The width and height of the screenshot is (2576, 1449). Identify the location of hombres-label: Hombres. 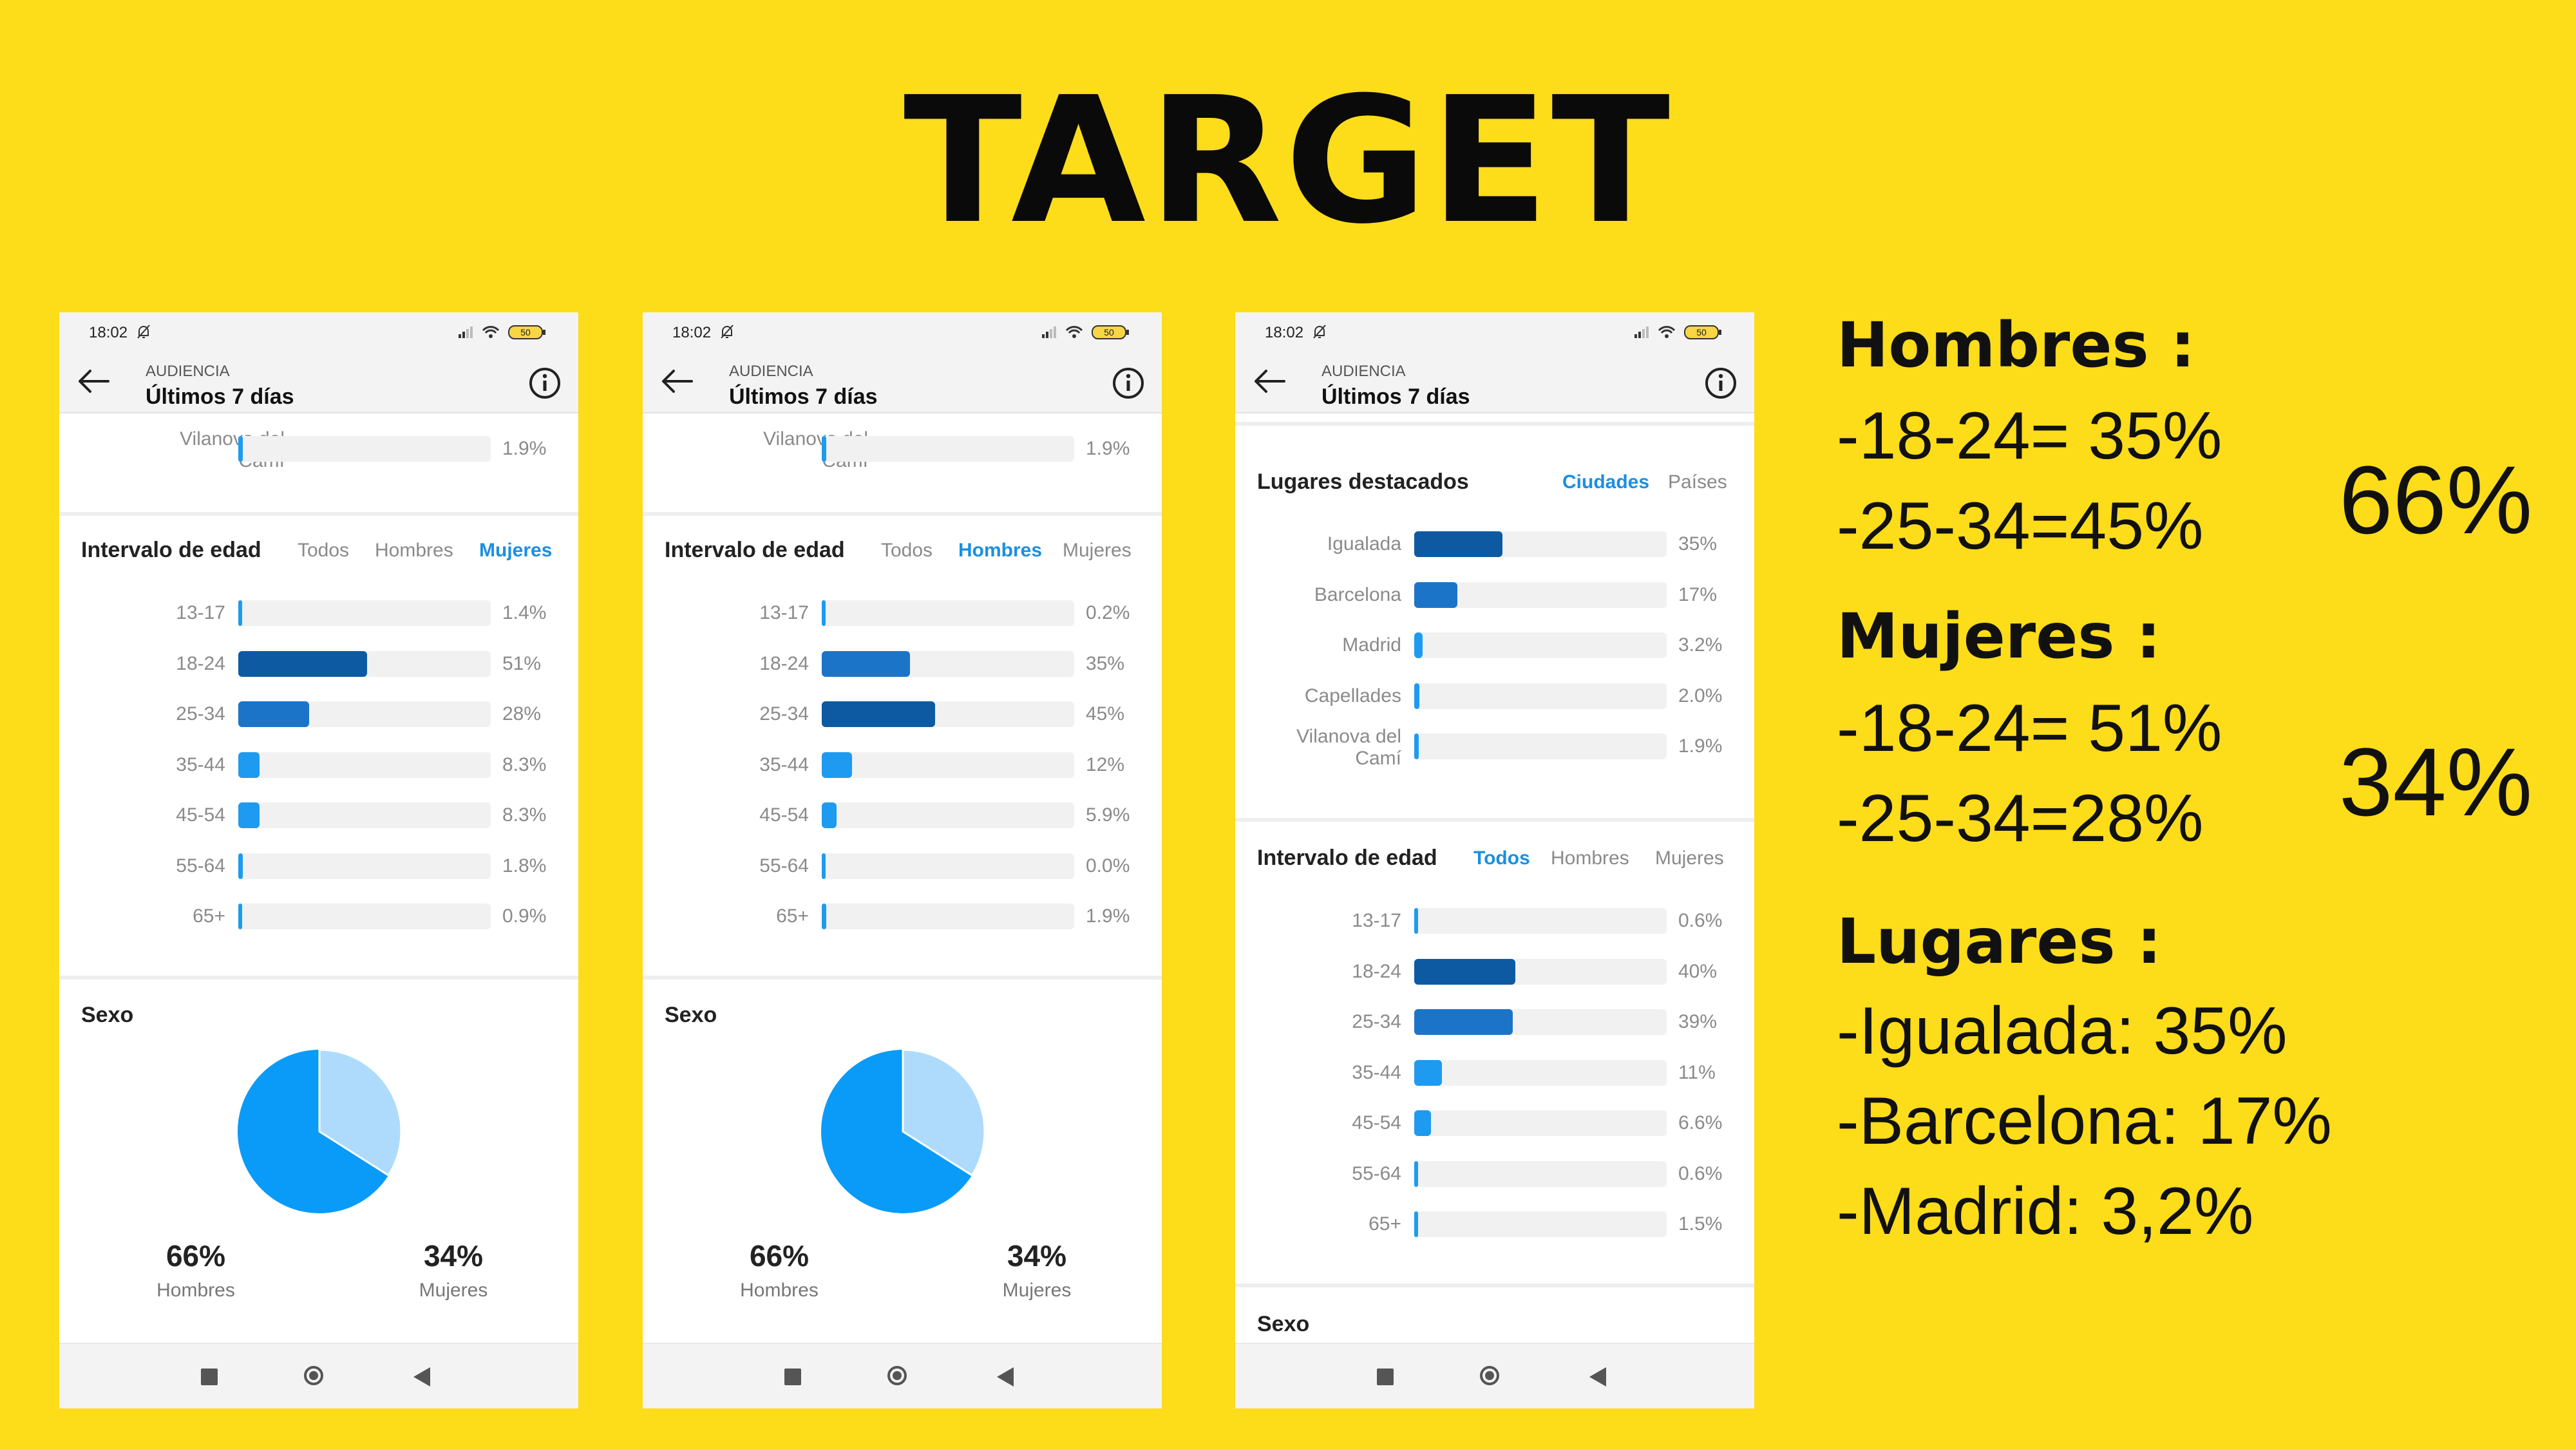
(780, 1290).